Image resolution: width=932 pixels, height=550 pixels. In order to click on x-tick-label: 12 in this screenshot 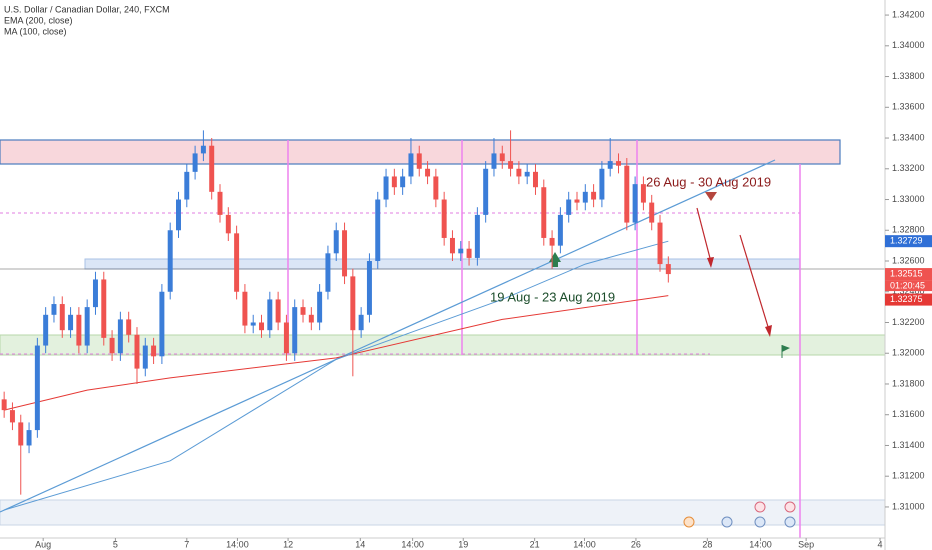, I will do `click(288, 544)`.